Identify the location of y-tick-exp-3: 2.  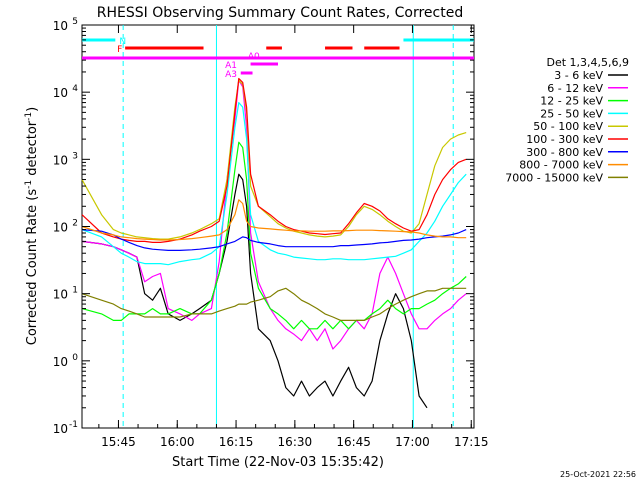
(75, 224).